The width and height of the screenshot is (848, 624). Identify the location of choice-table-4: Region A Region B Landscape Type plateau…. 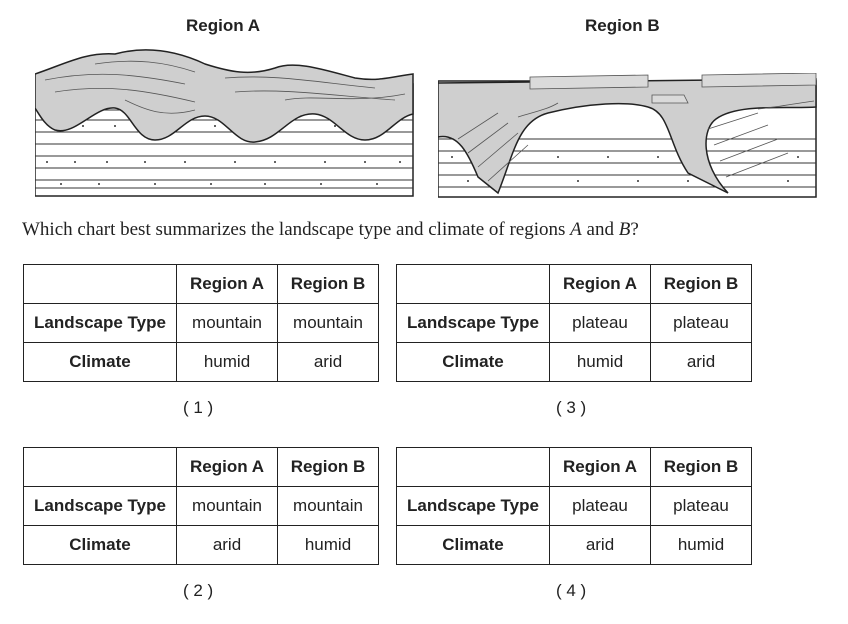
(574, 506).